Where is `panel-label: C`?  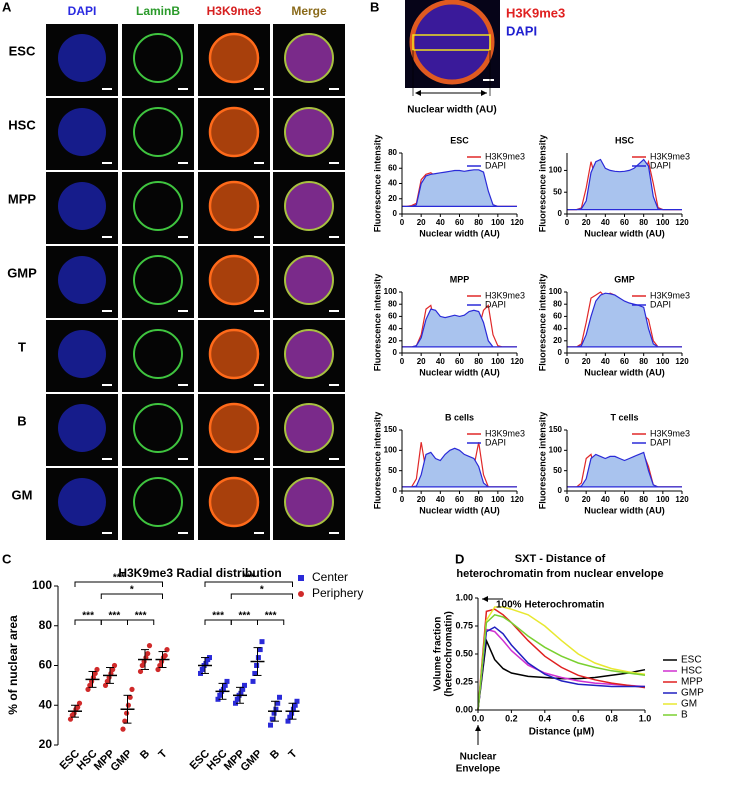
panel-label: C is located at coordinates (7, 558).